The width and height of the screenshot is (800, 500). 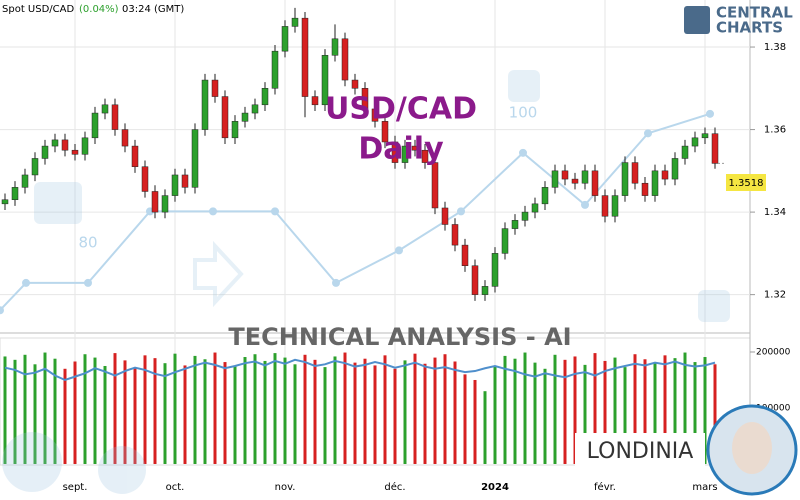 What do you see at coordinates (773, 352) in the screenshot?
I see `volume-tick-label: 200000` at bounding box center [773, 352].